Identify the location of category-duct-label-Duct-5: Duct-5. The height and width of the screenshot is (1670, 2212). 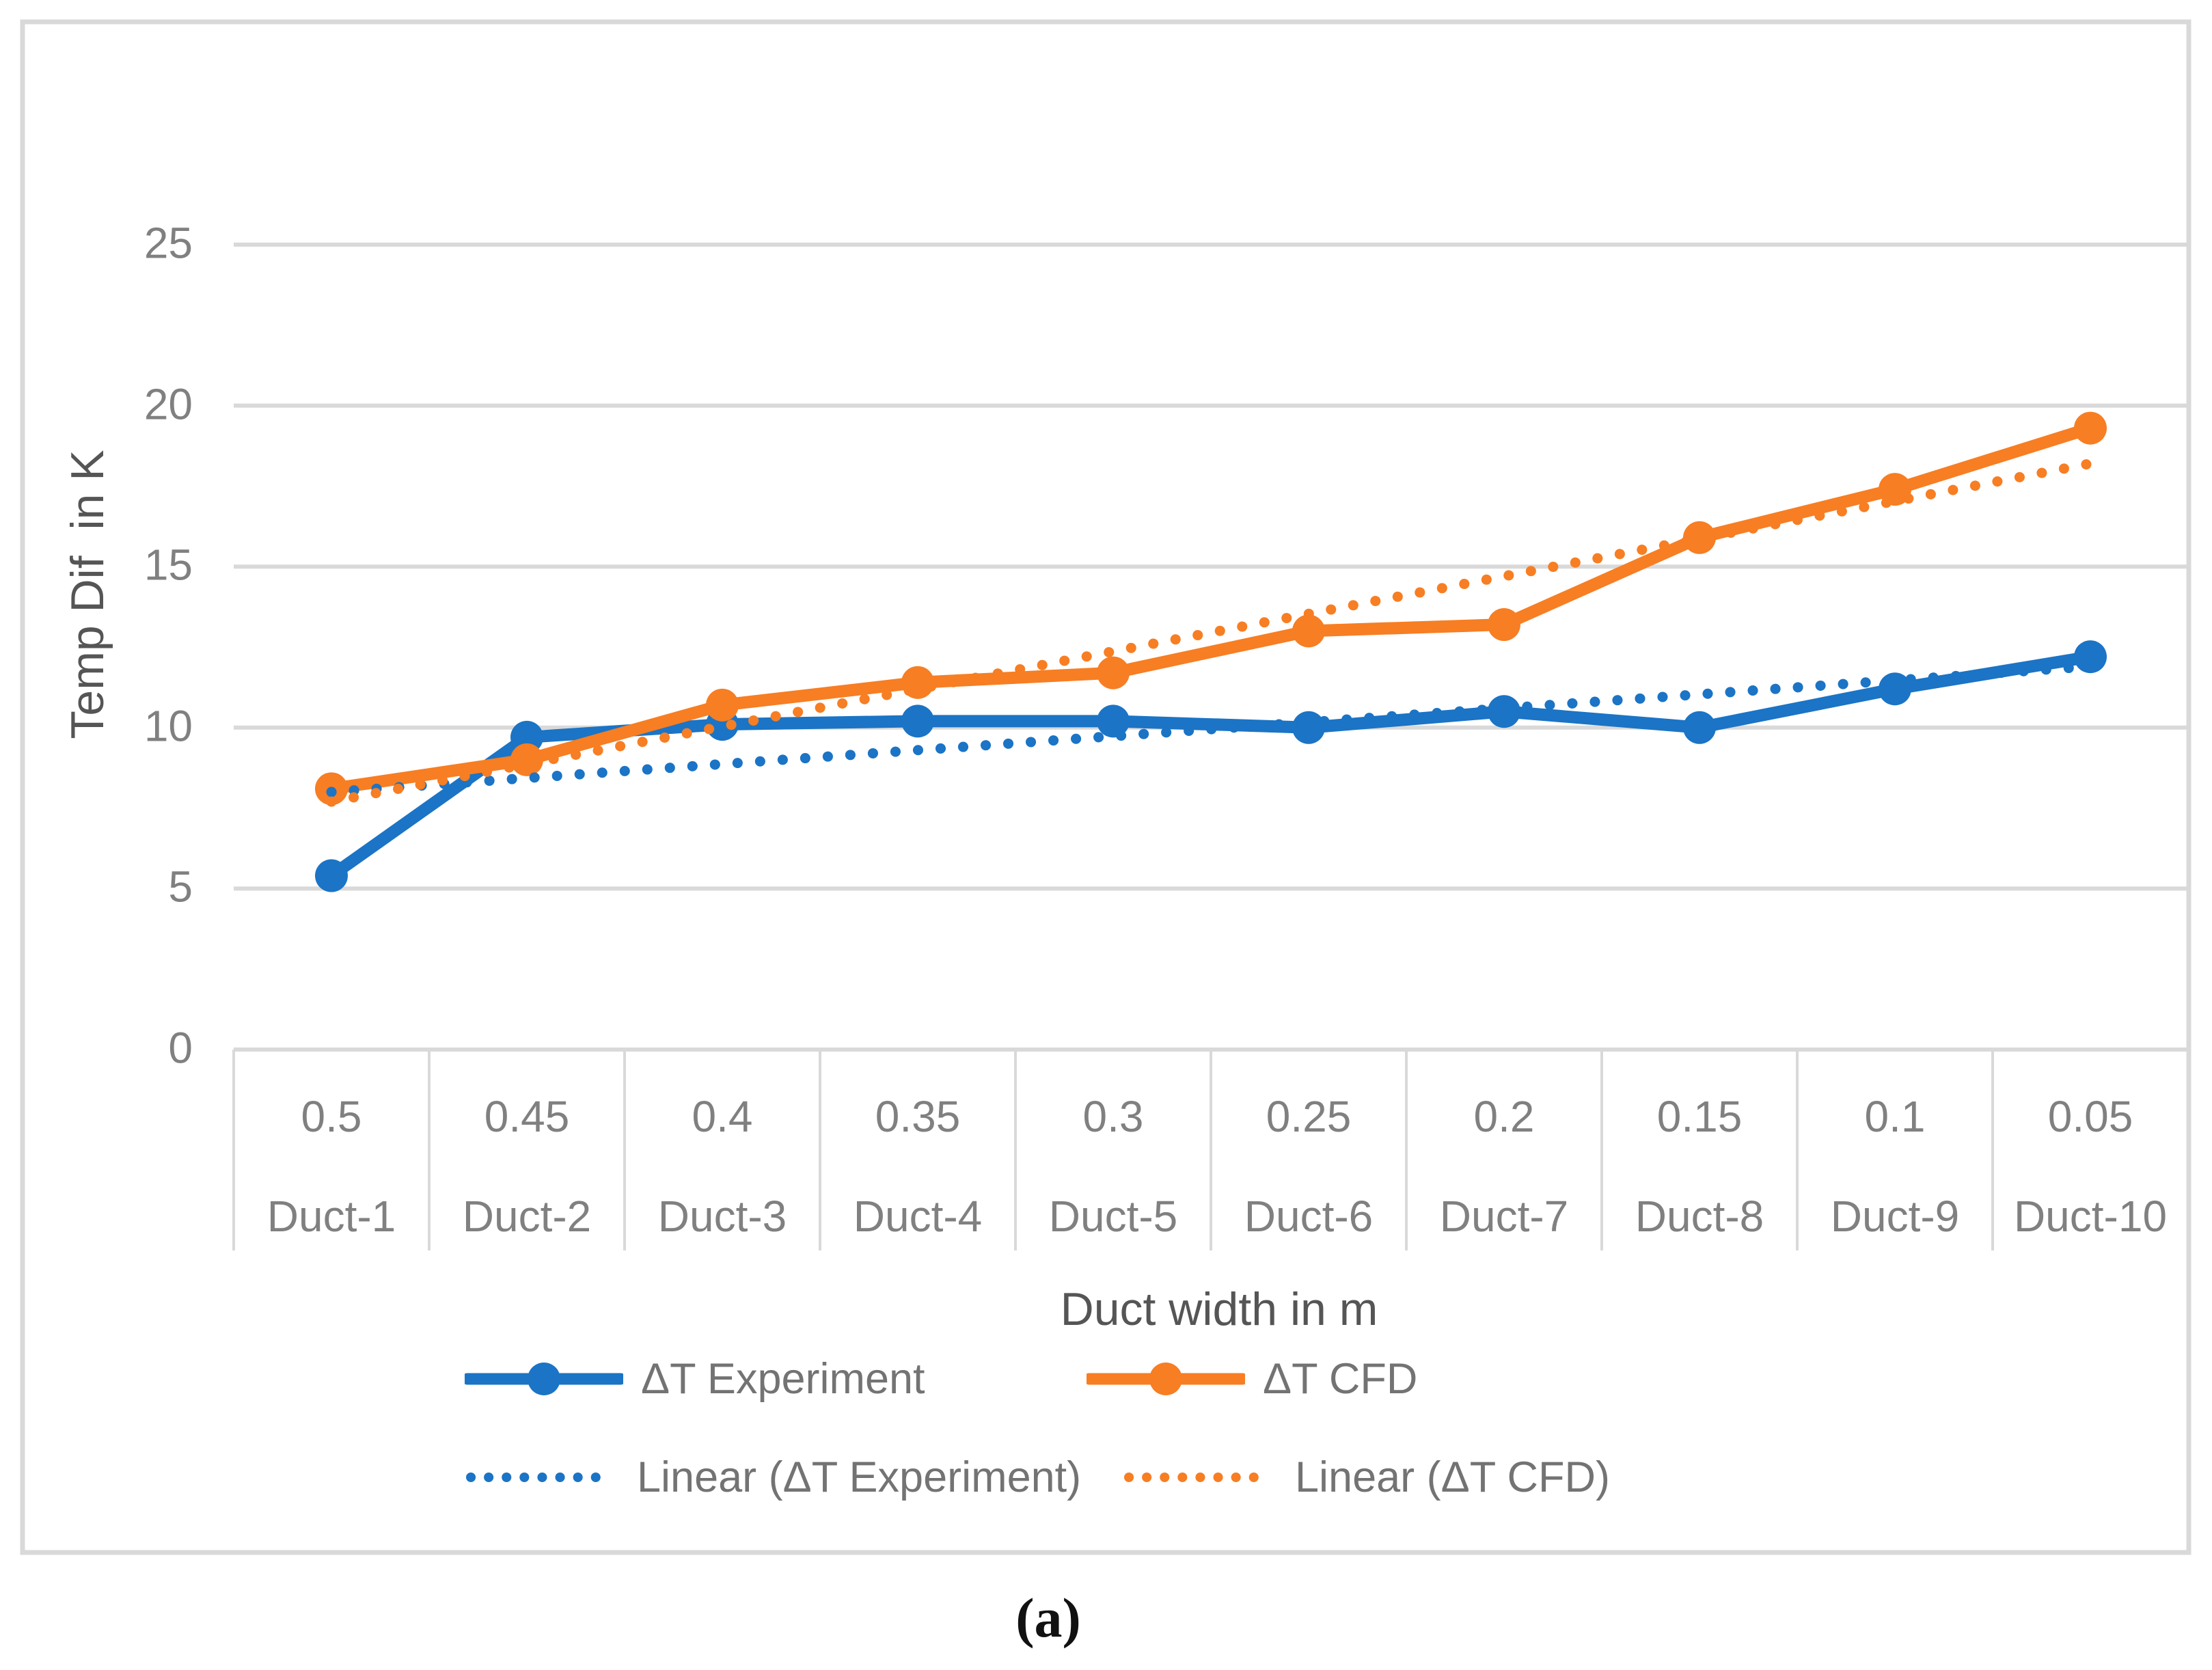
(1113, 1216).